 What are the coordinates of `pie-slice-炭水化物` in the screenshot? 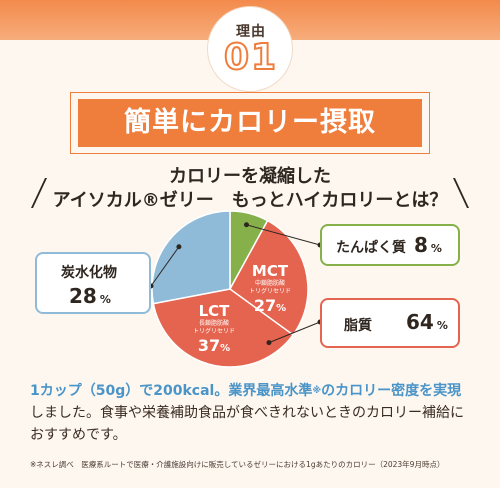 It's located at (191, 257).